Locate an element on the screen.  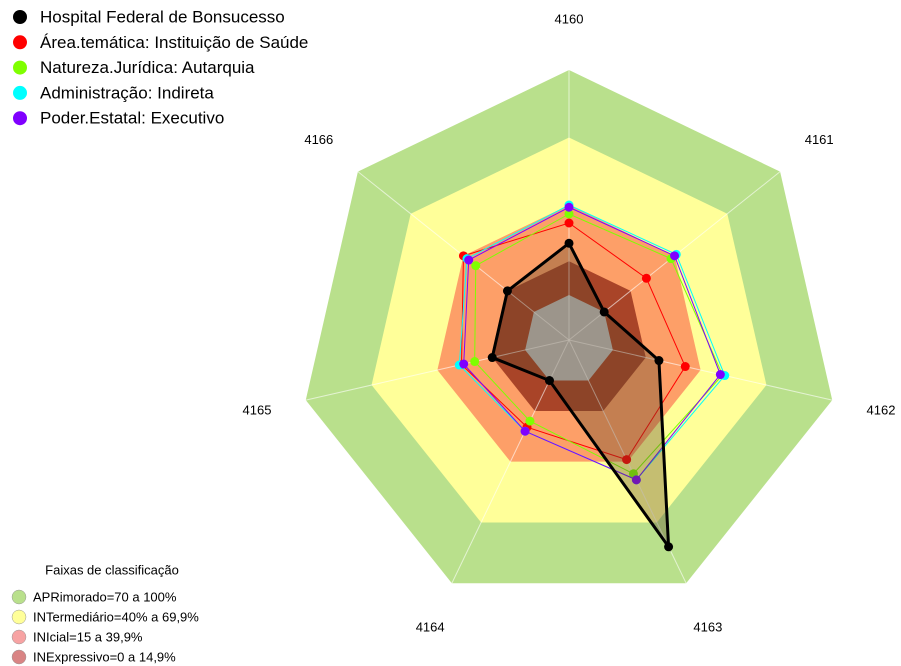
legend-label: Natureza.Jurídica: Autarquia is located at coordinates (147, 67).